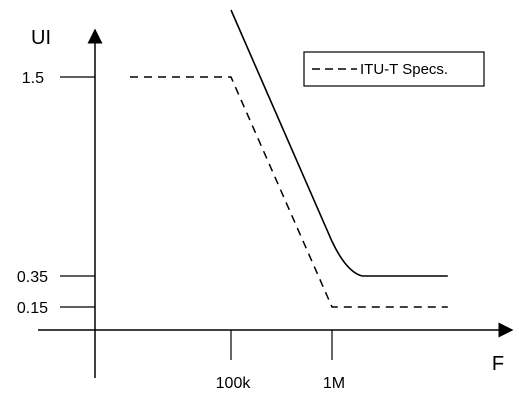 This screenshot has width=519, height=404. What do you see at coordinates (32, 277) in the screenshot?
I see `y-tick-label-0.35: 0.35` at bounding box center [32, 277].